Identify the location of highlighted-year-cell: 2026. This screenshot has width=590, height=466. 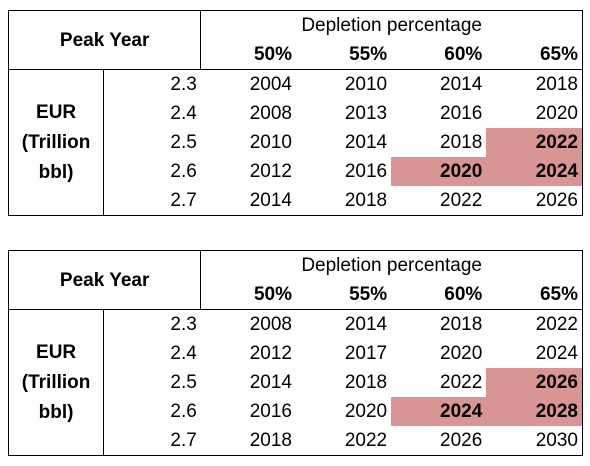
(535, 382).